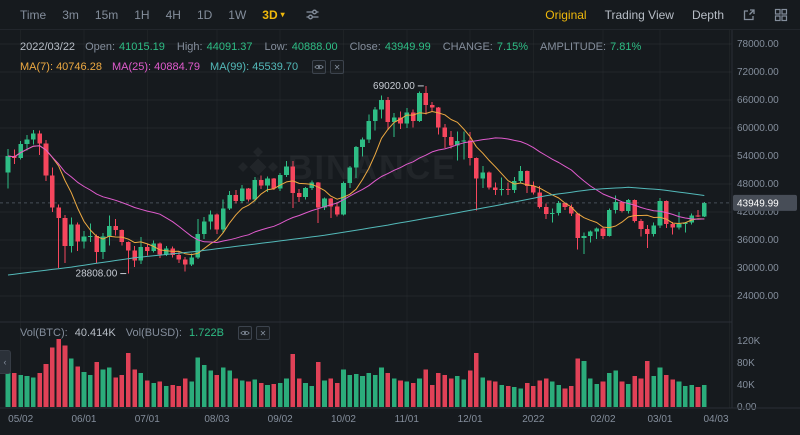 The image size is (800, 435). What do you see at coordinates (312, 14) in the screenshot?
I see `indicator-settings-icon` at bounding box center [312, 14].